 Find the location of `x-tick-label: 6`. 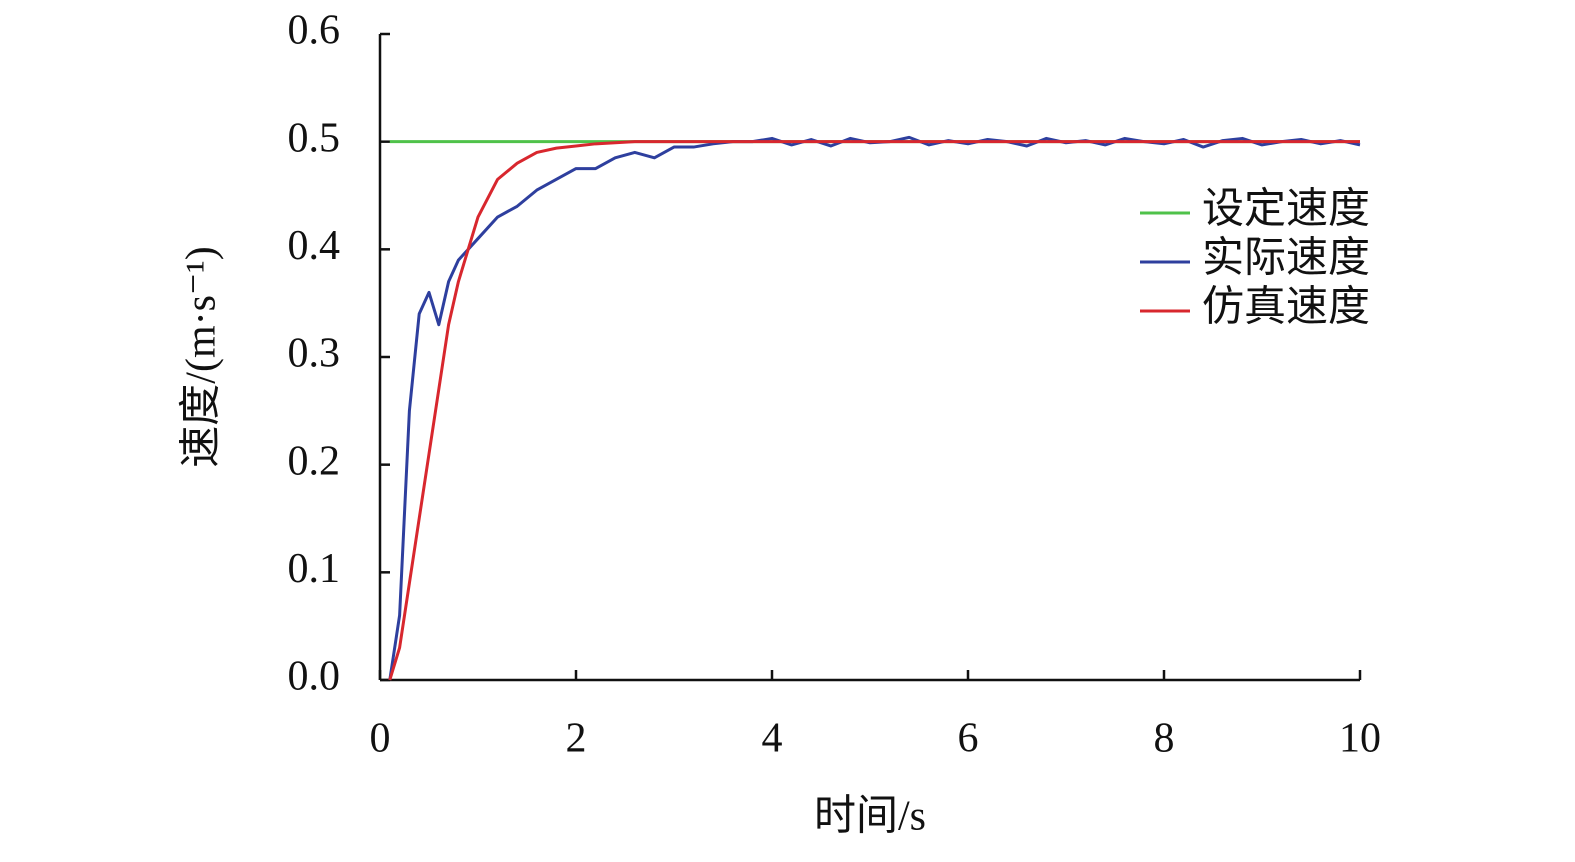

x-tick-label: 6 is located at coordinates (968, 739).